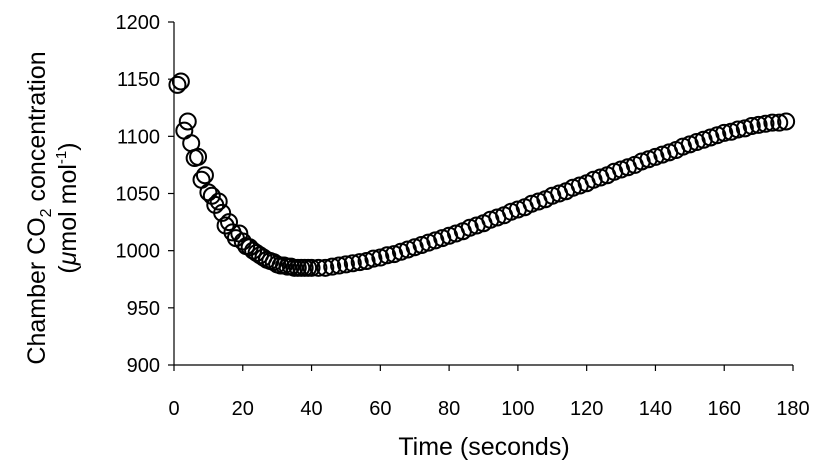 The image size is (818, 467). Describe the element at coordinates (311, 409) in the screenshot. I see `x-tick-label: 40` at that location.